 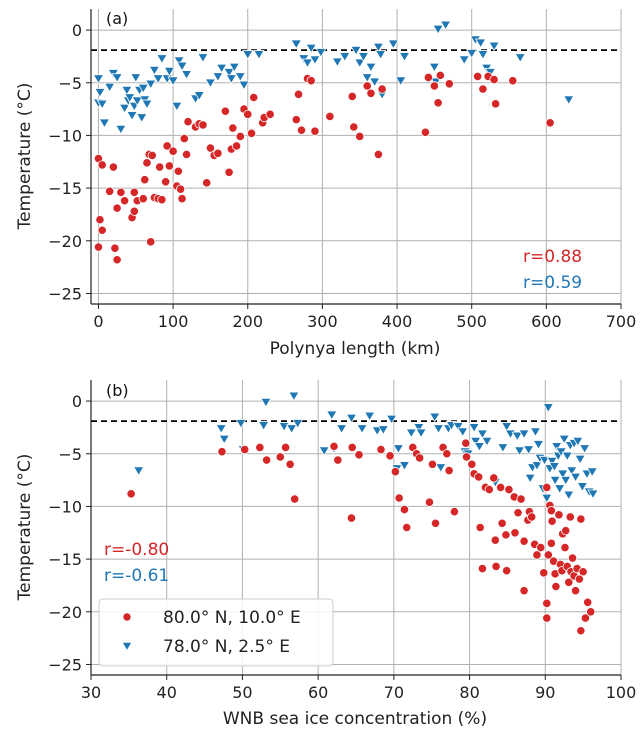 I want to click on panel-b-r-blue: r=-0.61, so click(x=136, y=576).